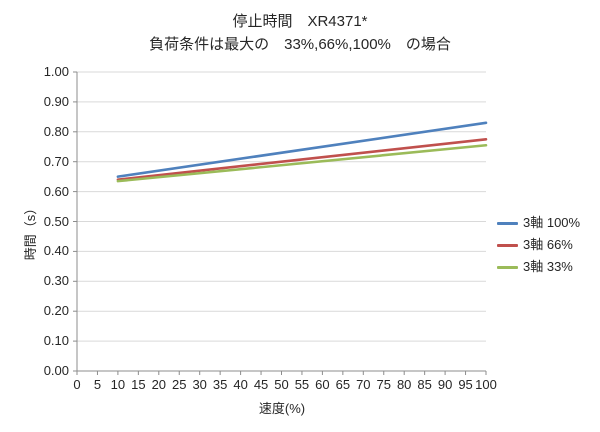 The height and width of the screenshot is (432, 600). What do you see at coordinates (118, 384) in the screenshot?
I see `x-tick-label: 10` at bounding box center [118, 384].